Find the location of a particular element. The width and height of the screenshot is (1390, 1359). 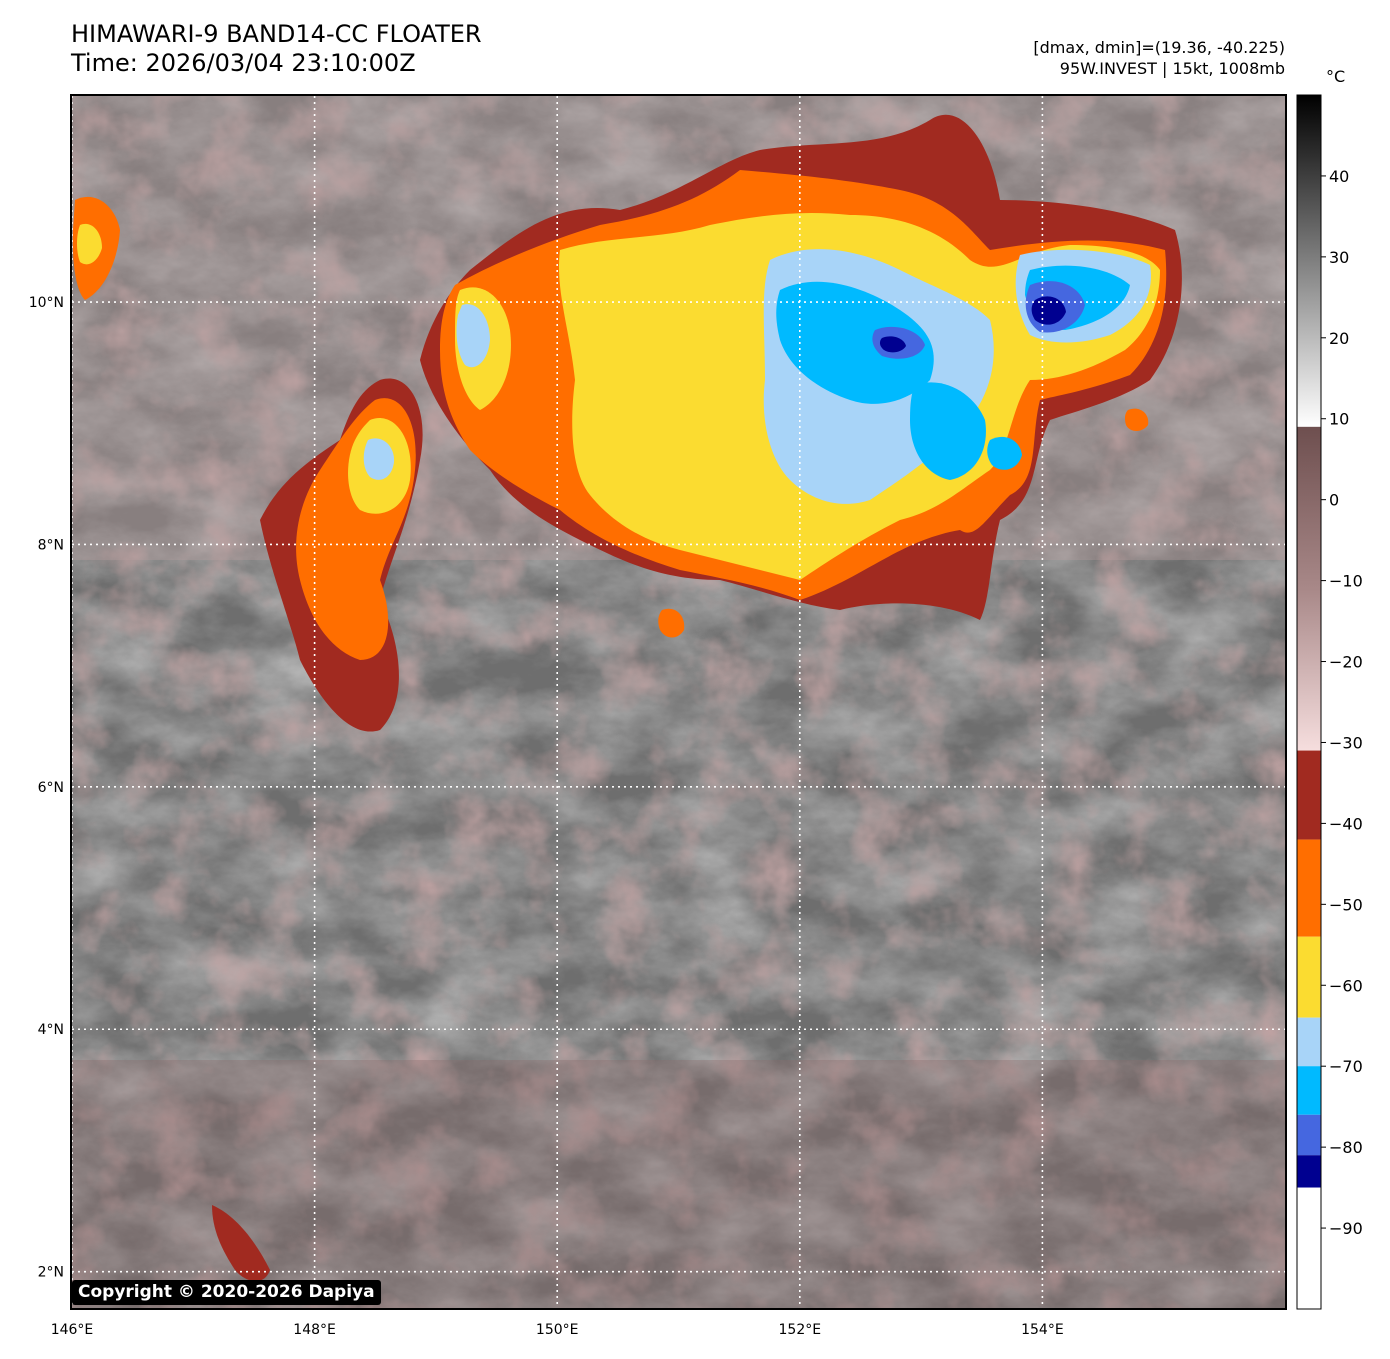

latitude-label: 2°N is located at coordinates (51, 1273).